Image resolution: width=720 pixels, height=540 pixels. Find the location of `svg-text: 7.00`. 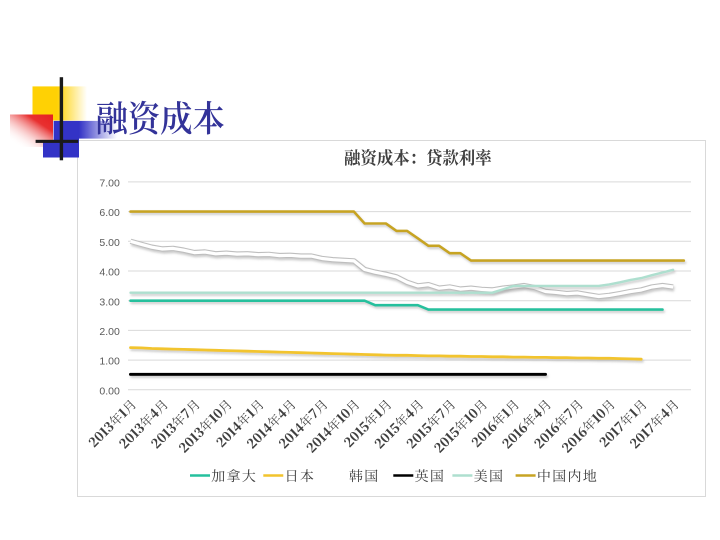

svg-text: 7.00 is located at coordinates (109, 184).